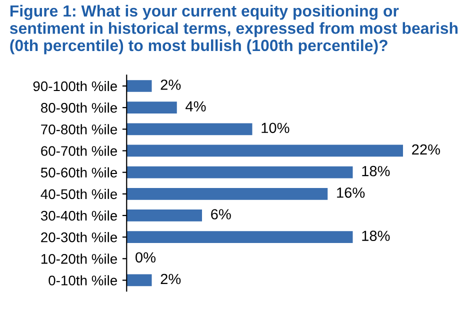  I want to click on chart-title: Figure 1: What is your current equity positioning or sentiment in historical terms, expressed from most bearish (0th percentile) to most bullish (100th percentile)?, so click(234, 29).